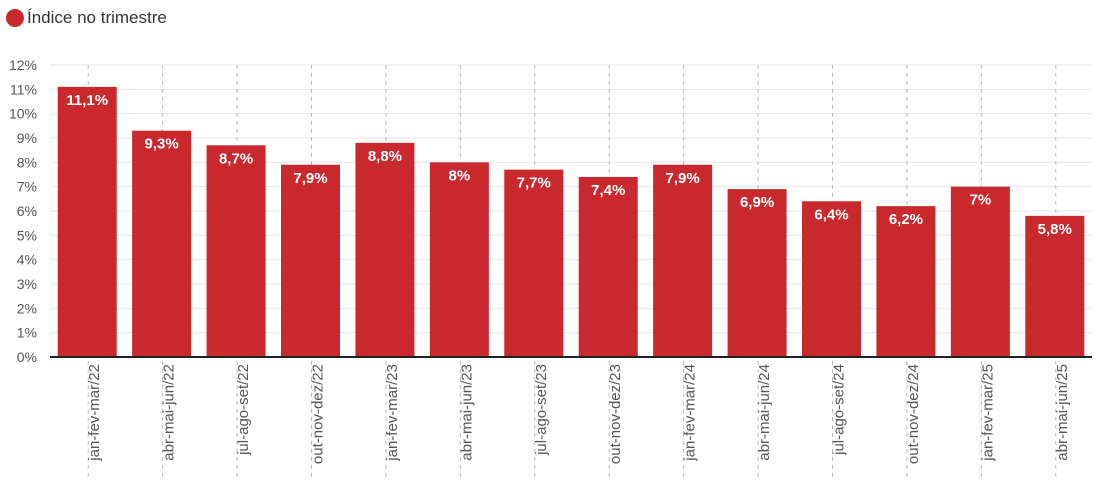  Describe the element at coordinates (27, 333) in the screenshot. I see `y-tick-label: 1%` at that location.